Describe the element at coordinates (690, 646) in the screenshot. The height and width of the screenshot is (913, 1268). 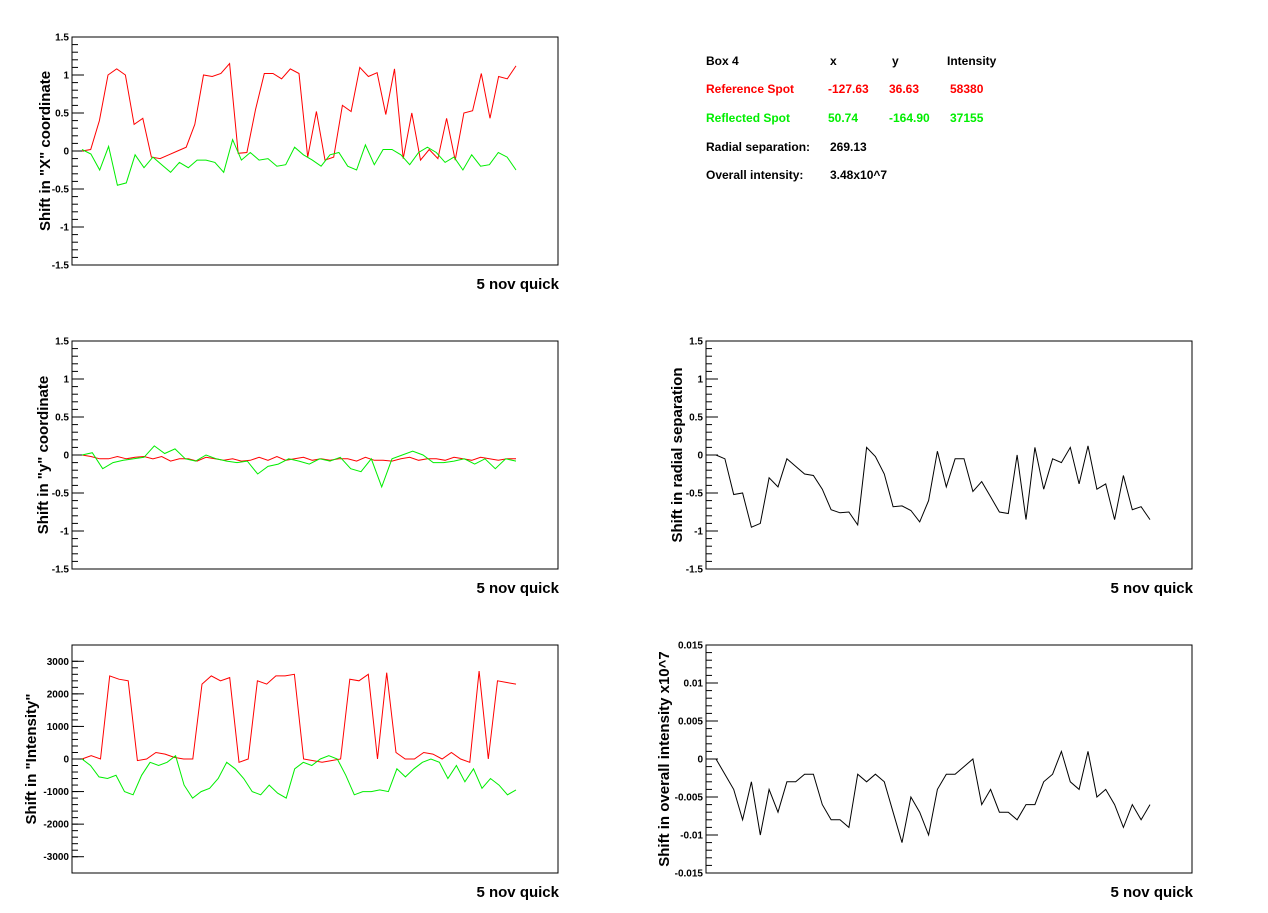
I see `y-tick-label: 0.015` at that location.